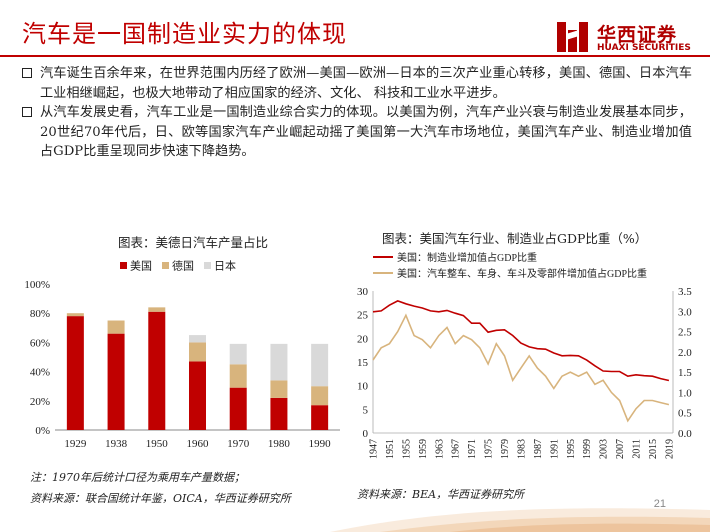 Image resolution: width=710 pixels, height=532 pixels. What do you see at coordinates (505, 449) in the screenshot?
I see `x-tick-label: 1979` at bounding box center [505, 449].